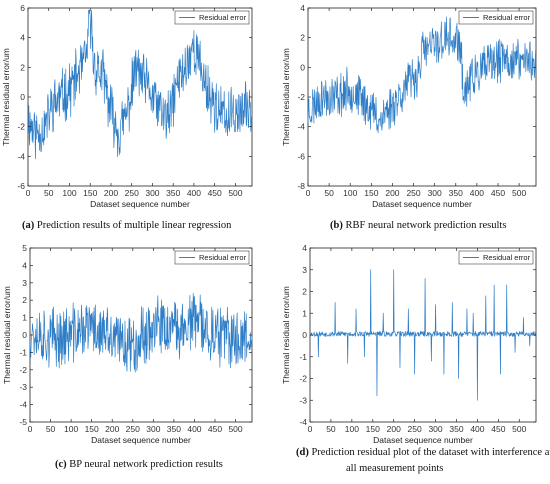 This screenshot has height=484, width=550. I want to click on caption-text: all measurement points, so click(394, 468).